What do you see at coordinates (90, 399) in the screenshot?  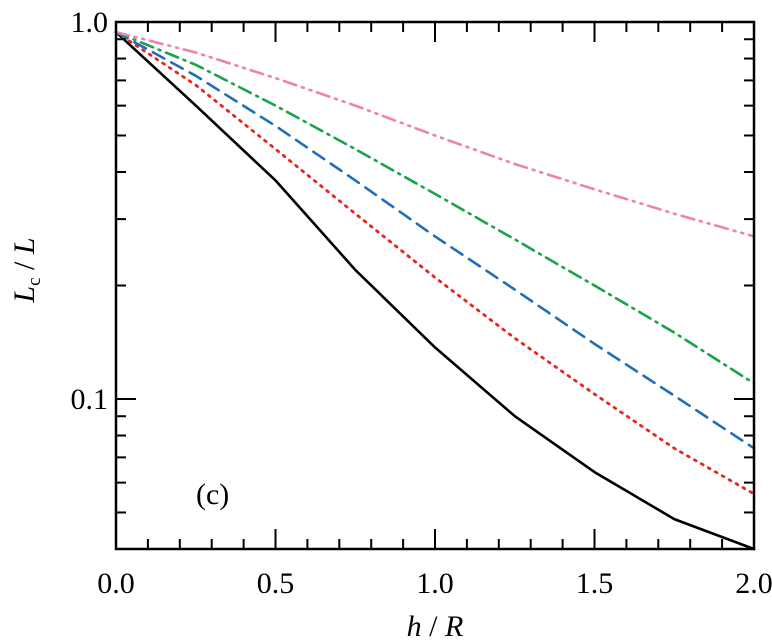 I see `y-tick-label: 0.1` at bounding box center [90, 399].